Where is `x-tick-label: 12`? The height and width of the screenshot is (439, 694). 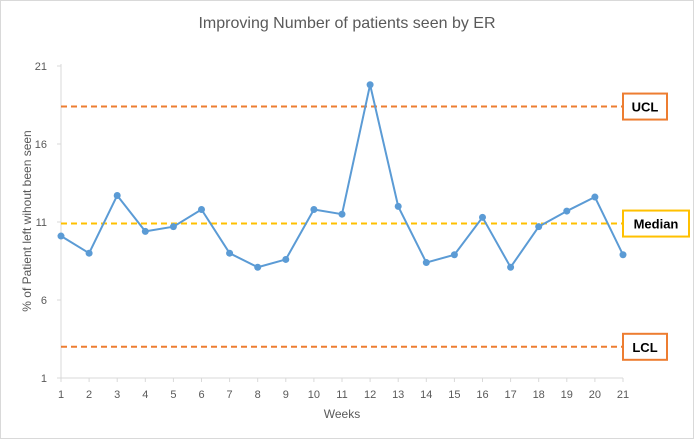 x-tick-label: 12 is located at coordinates (370, 395).